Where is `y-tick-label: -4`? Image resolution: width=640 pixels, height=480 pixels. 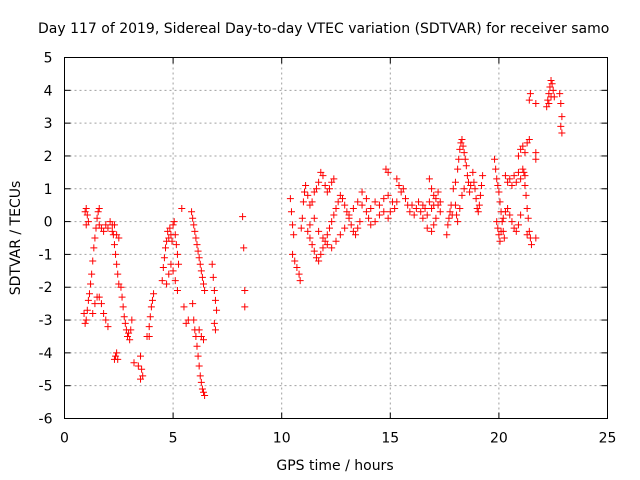 y-tick-label: -4 is located at coordinates (46, 354).